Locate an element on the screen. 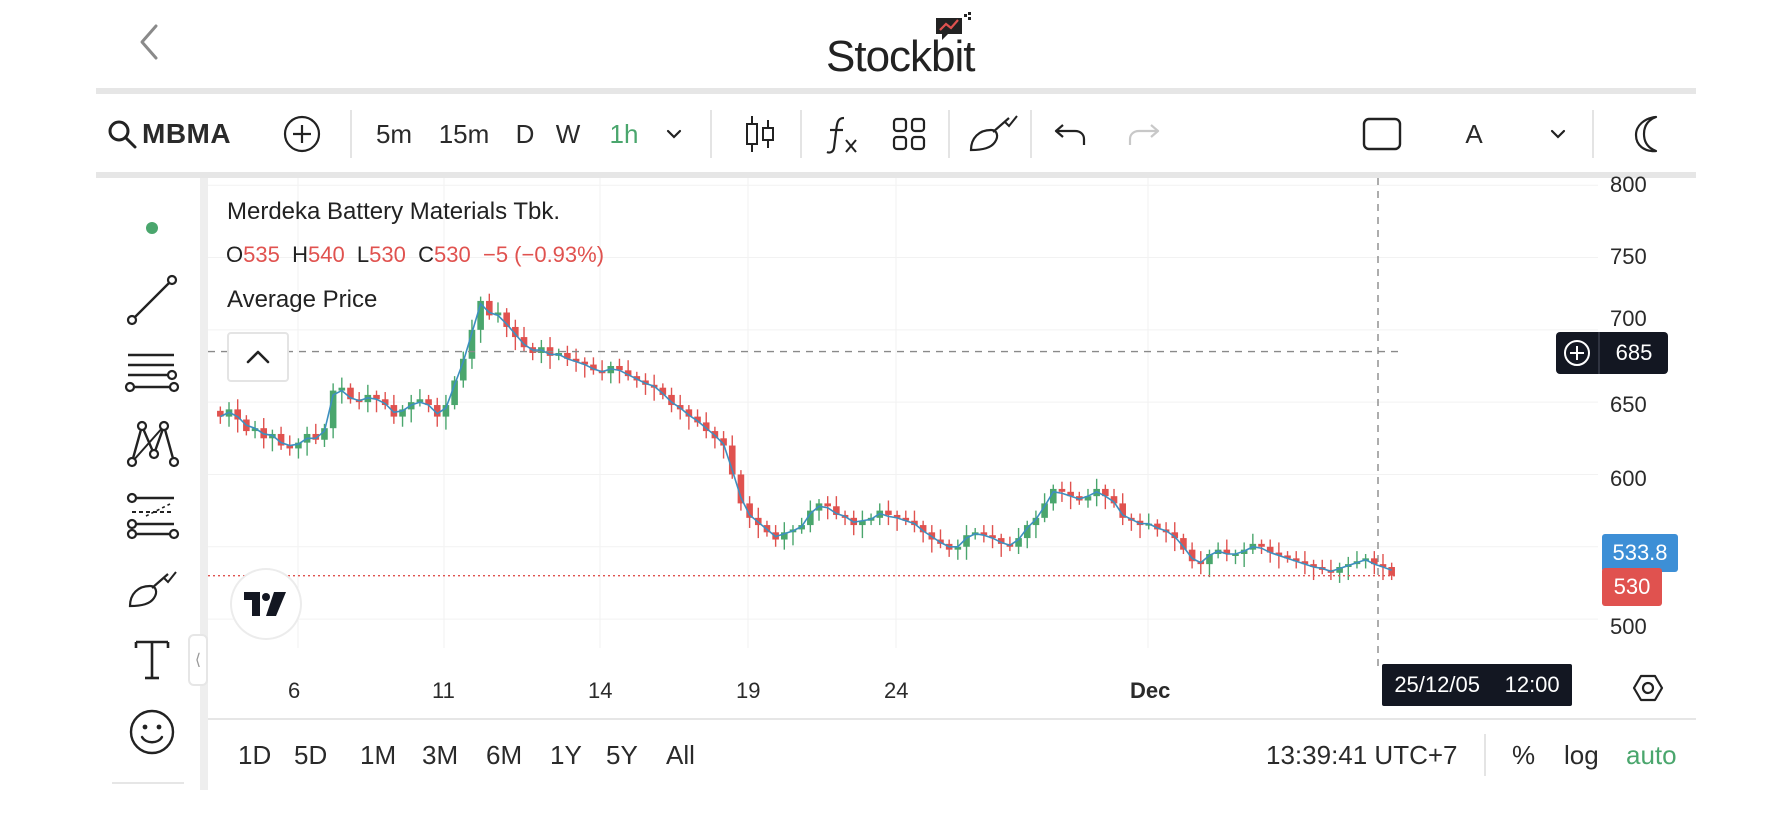 Image resolution: width=1792 pixels, height=828 pixels. chevron-up-icon is located at coordinates (258, 357).